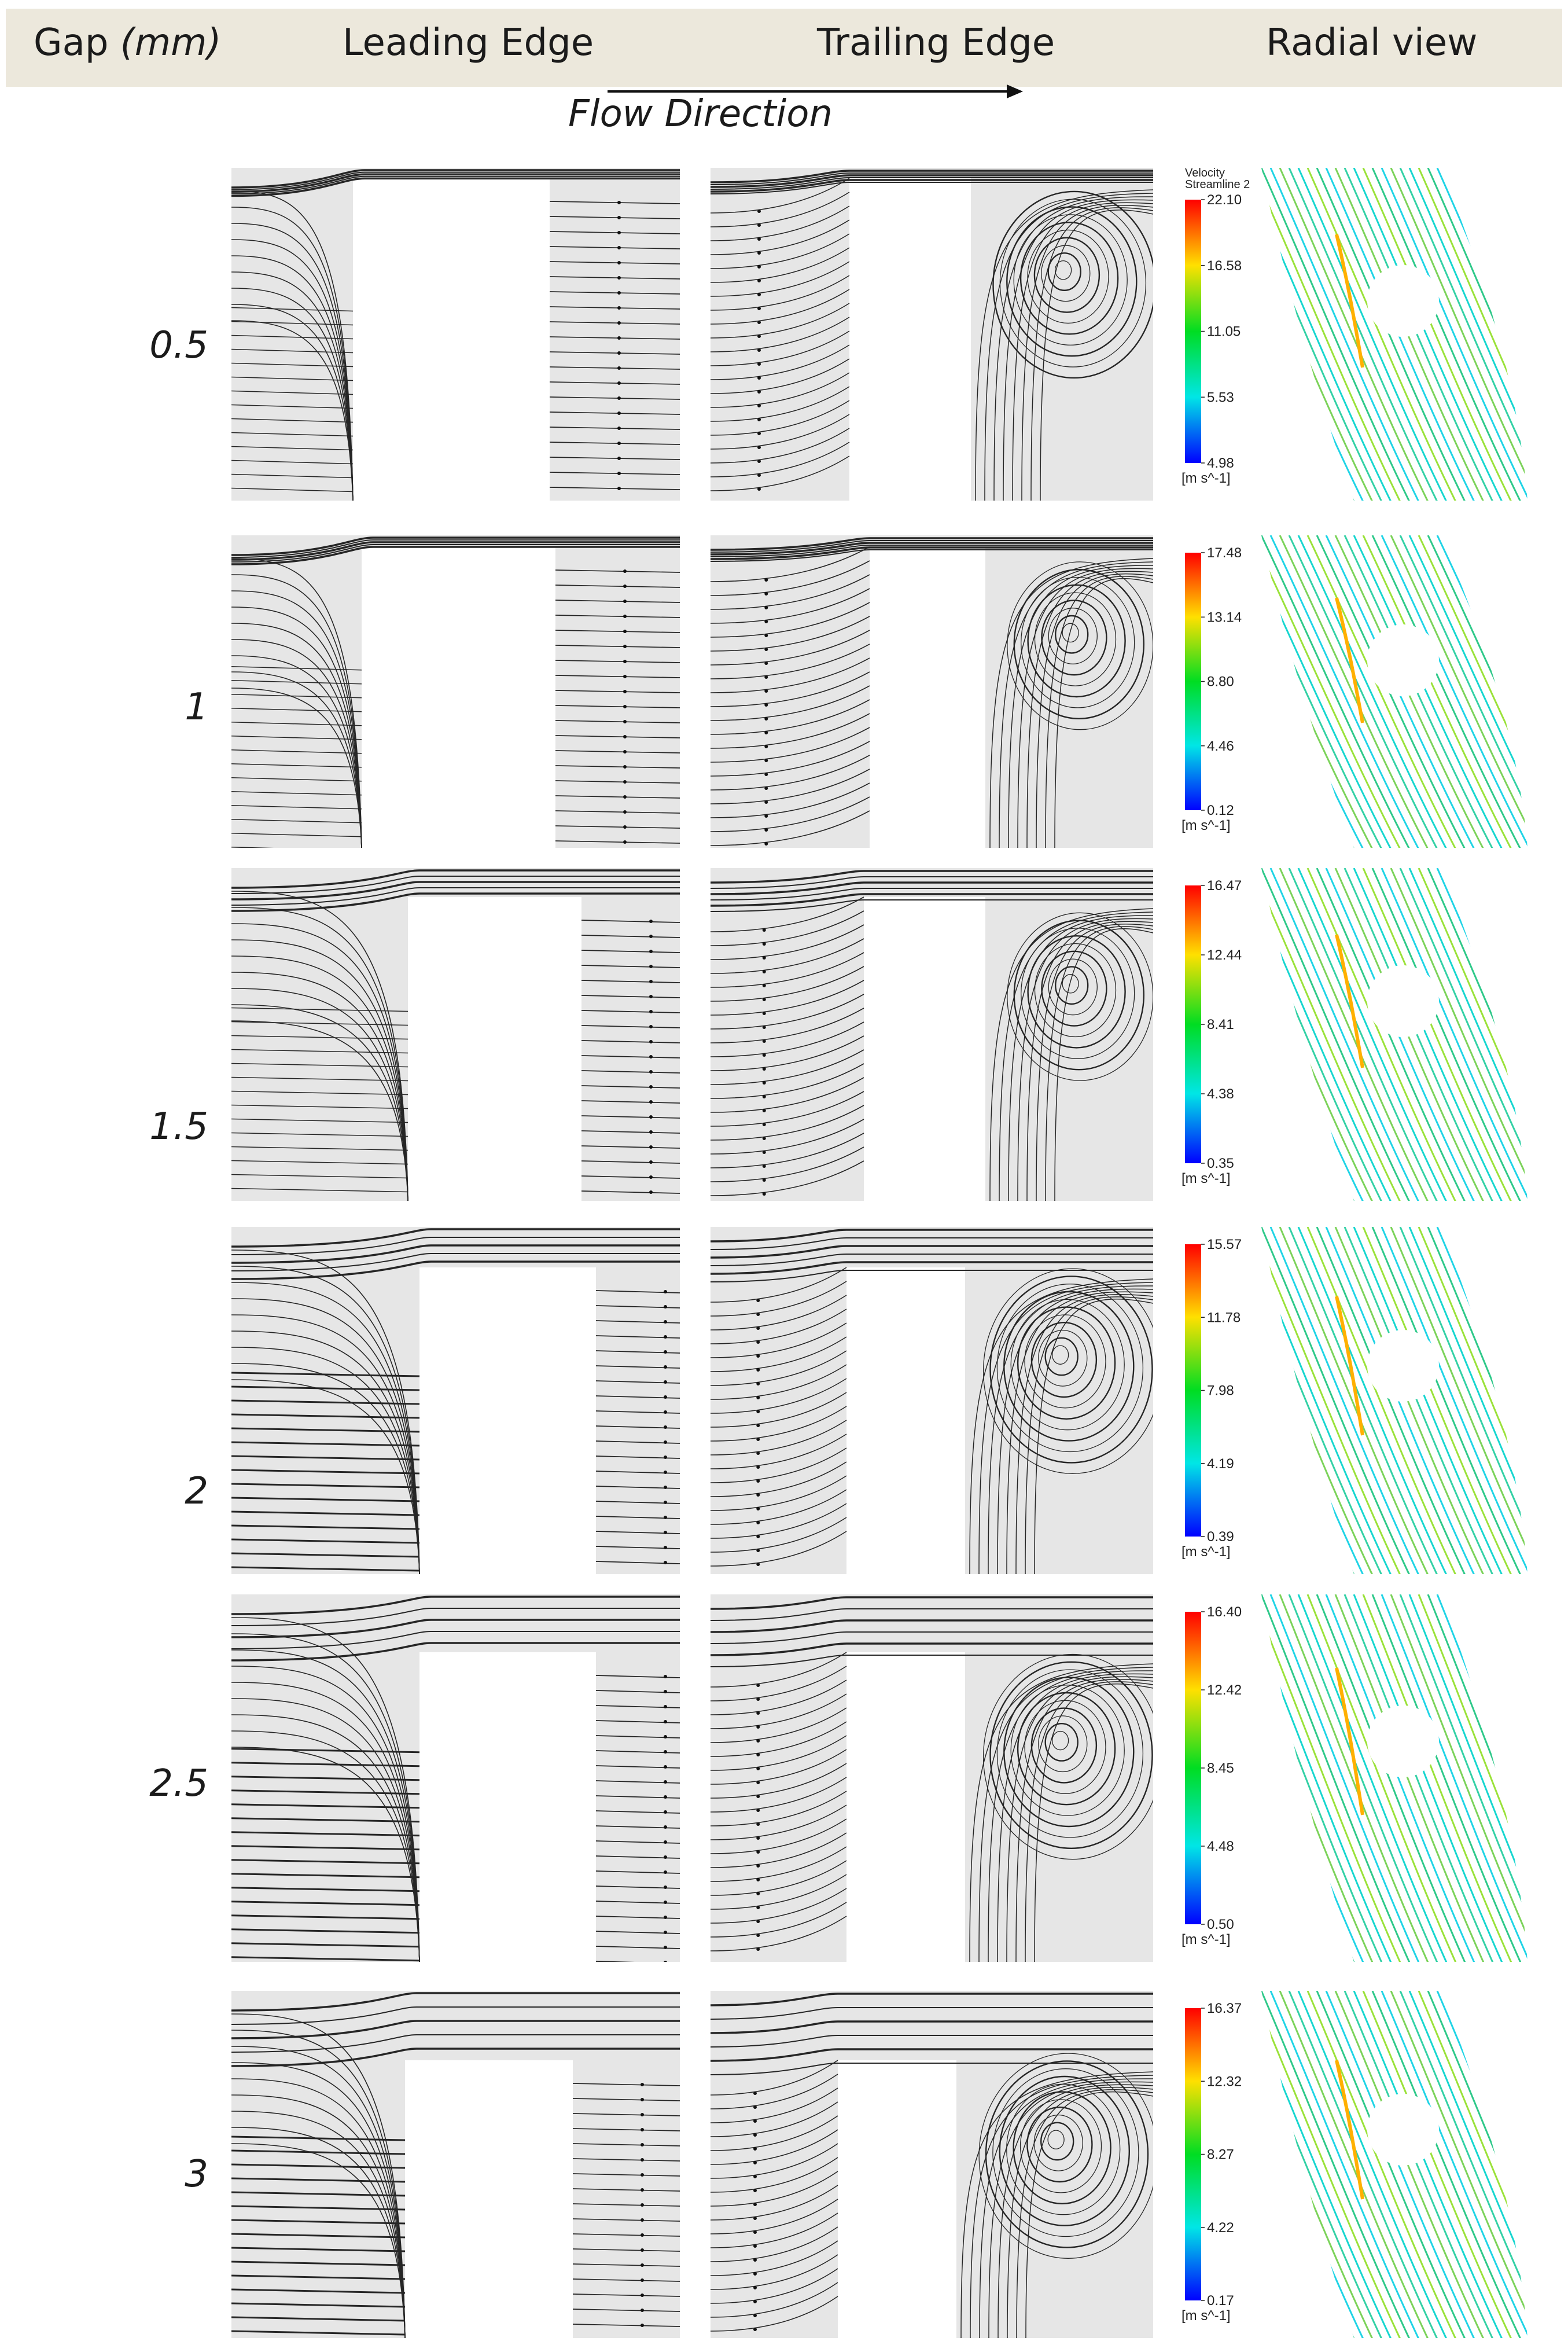 Image resolution: width=1568 pixels, height=2345 pixels. What do you see at coordinates (1221, 1024) in the screenshot?
I see `legend-tick-label: 8.41` at bounding box center [1221, 1024].